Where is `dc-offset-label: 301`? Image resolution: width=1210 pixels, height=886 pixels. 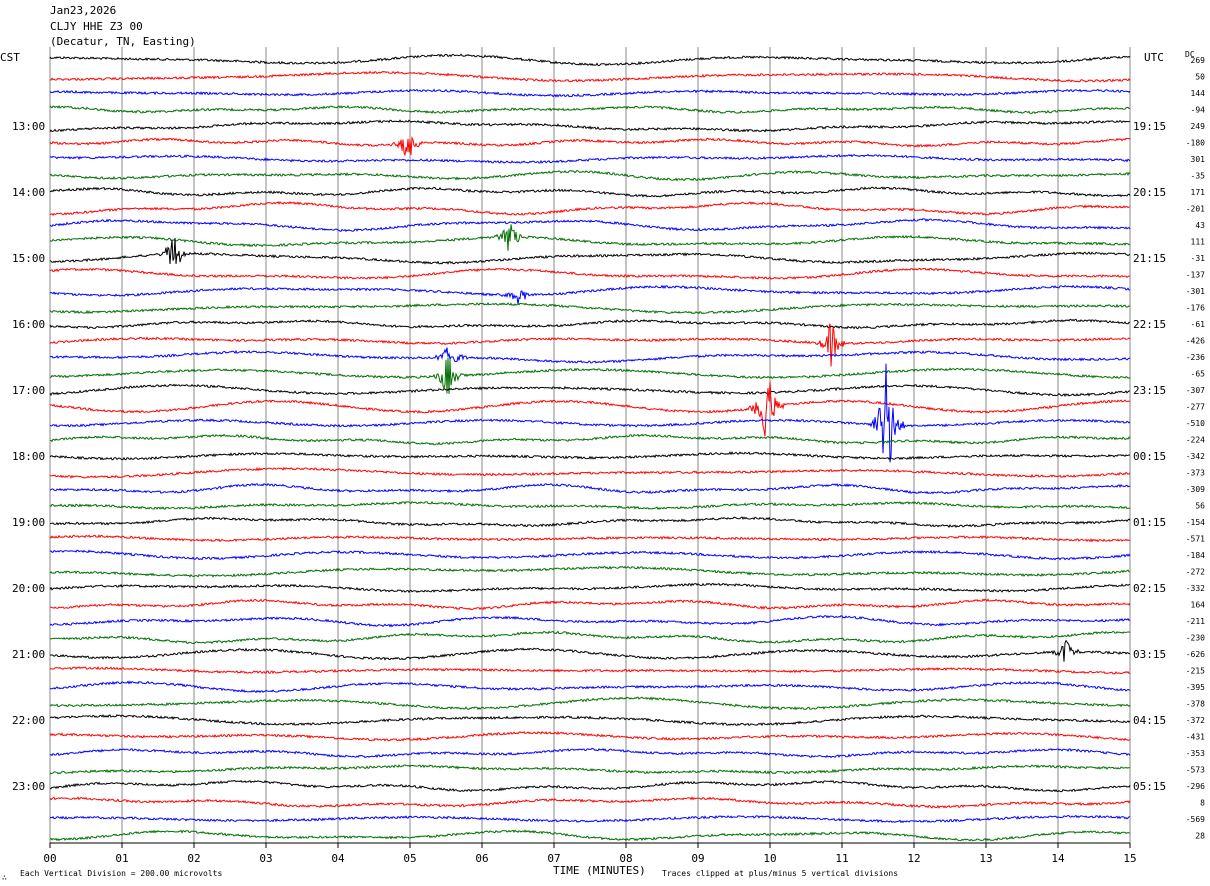
dc-offset-label: 301 is located at coordinates (1198, 159).